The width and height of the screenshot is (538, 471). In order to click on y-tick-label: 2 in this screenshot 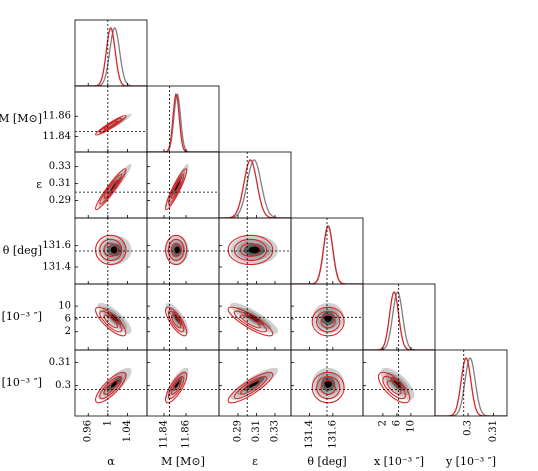, I will do `click(68, 331)`.